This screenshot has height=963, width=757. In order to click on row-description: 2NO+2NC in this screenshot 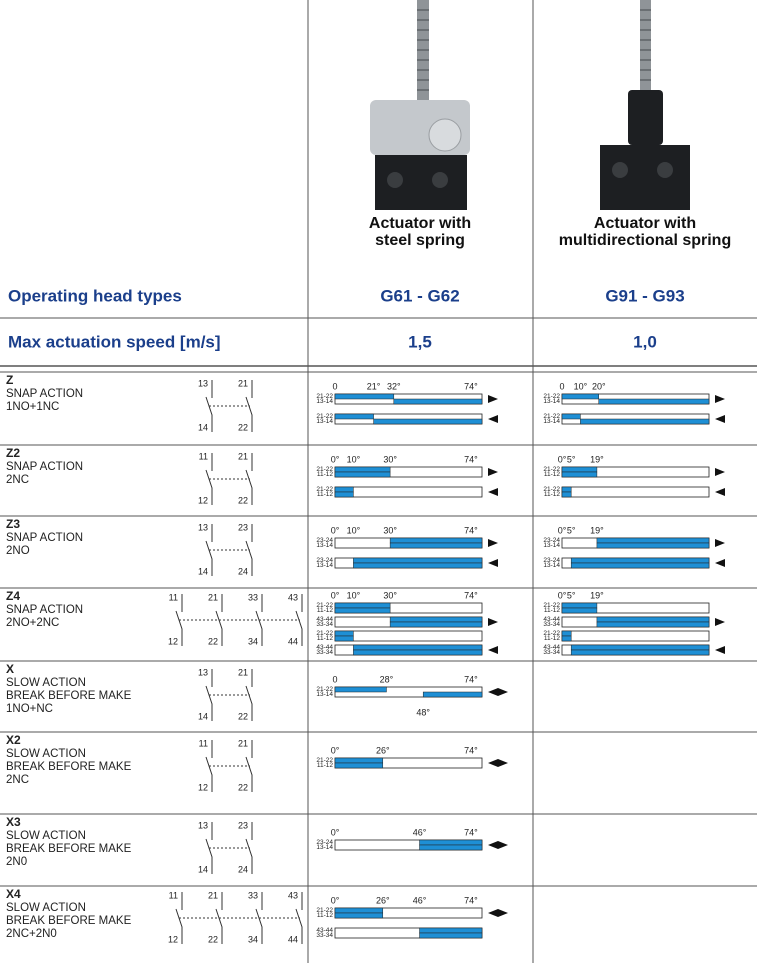, I will do `click(32, 623)`.